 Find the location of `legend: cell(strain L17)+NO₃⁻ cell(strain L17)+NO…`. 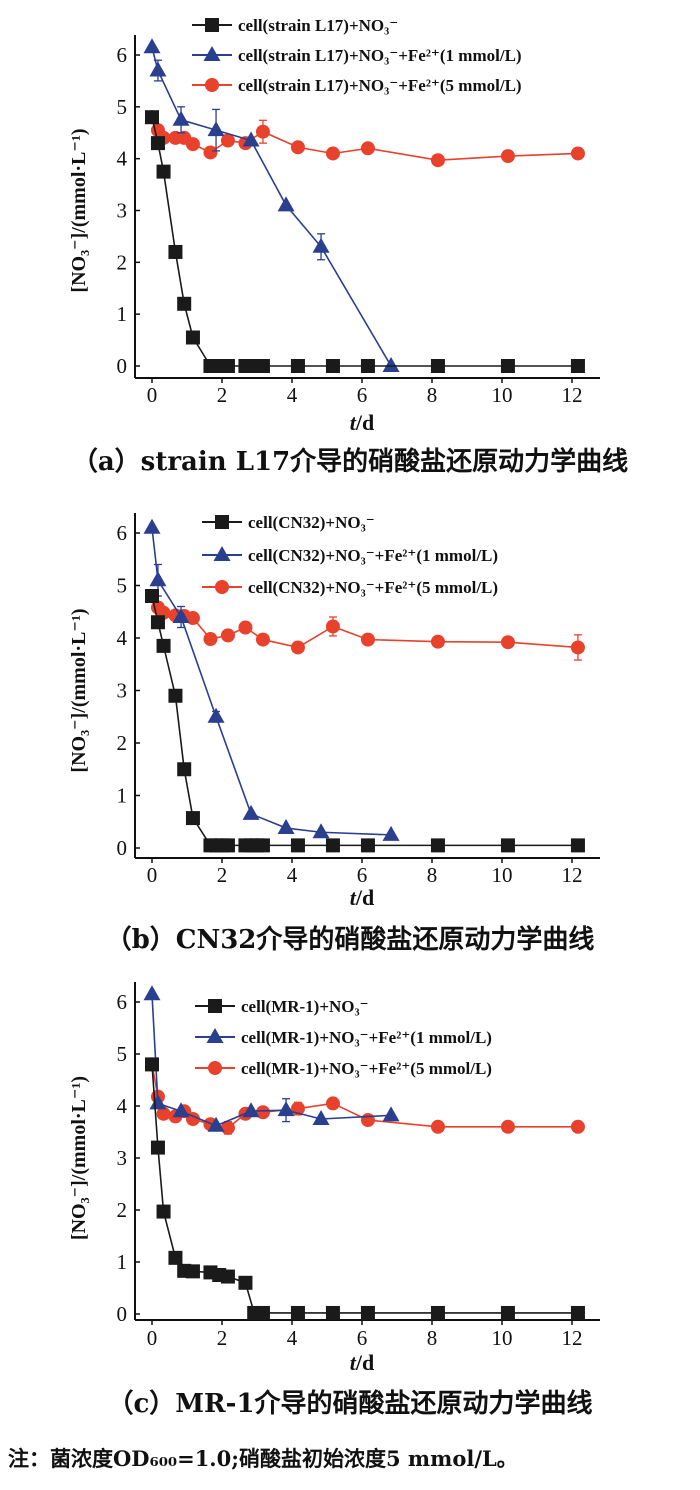

legend: cell(strain L17)+NO₃⁻ cell(strain L17)+NO… is located at coordinates (357, 55).